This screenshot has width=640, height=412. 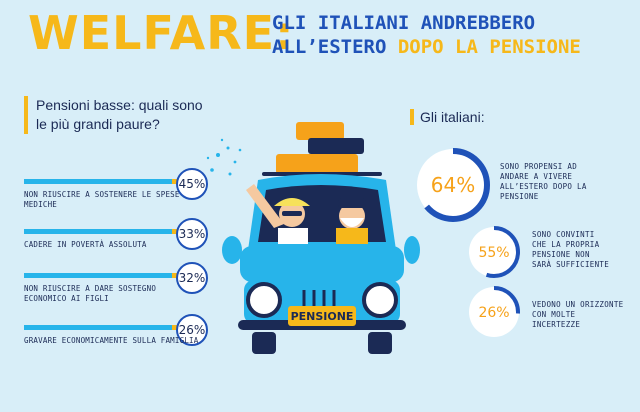 I want to click on mirror-left, so click(x=232, y=250).